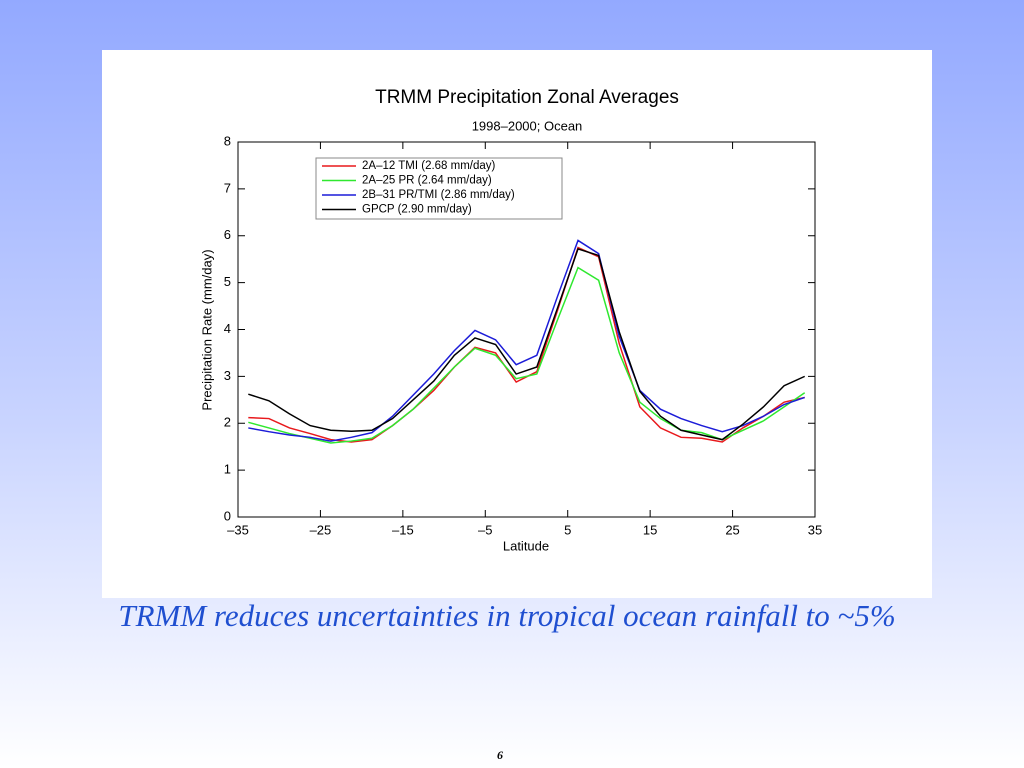 This screenshot has height=768, width=1024. I want to click on y-axis-label: Precipitation Rate (mm/day), so click(206, 329).